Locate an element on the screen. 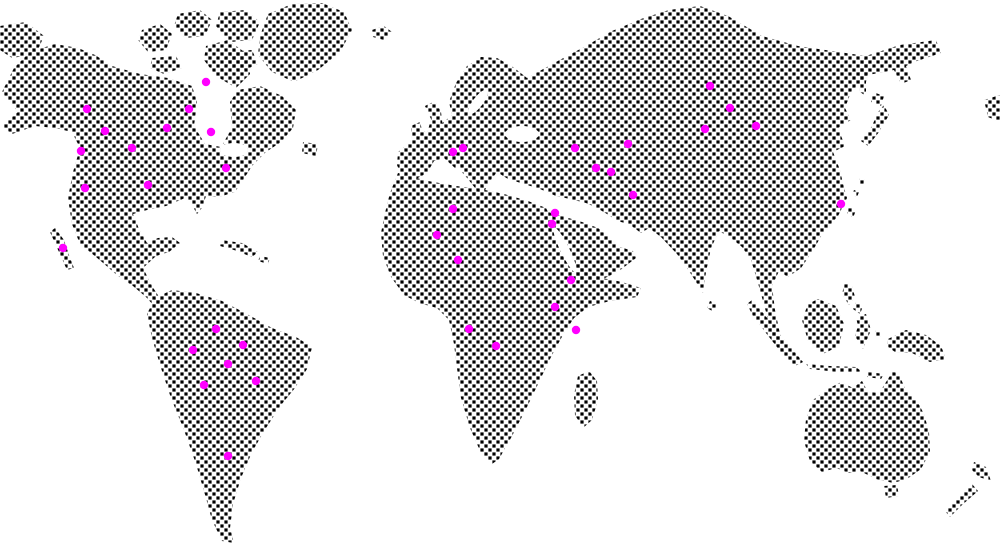  landmass-hokkaido is located at coordinates (877, 99).